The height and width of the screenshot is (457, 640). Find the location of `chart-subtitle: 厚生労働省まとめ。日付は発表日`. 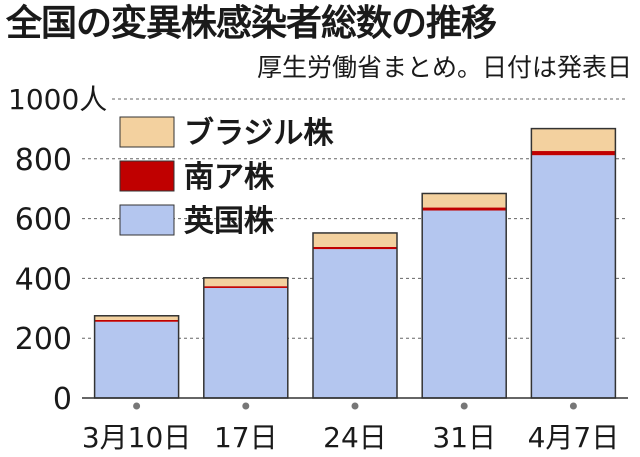

chart-subtitle: 厚生労働省まとめ。日付は発表日 is located at coordinates (444, 67).